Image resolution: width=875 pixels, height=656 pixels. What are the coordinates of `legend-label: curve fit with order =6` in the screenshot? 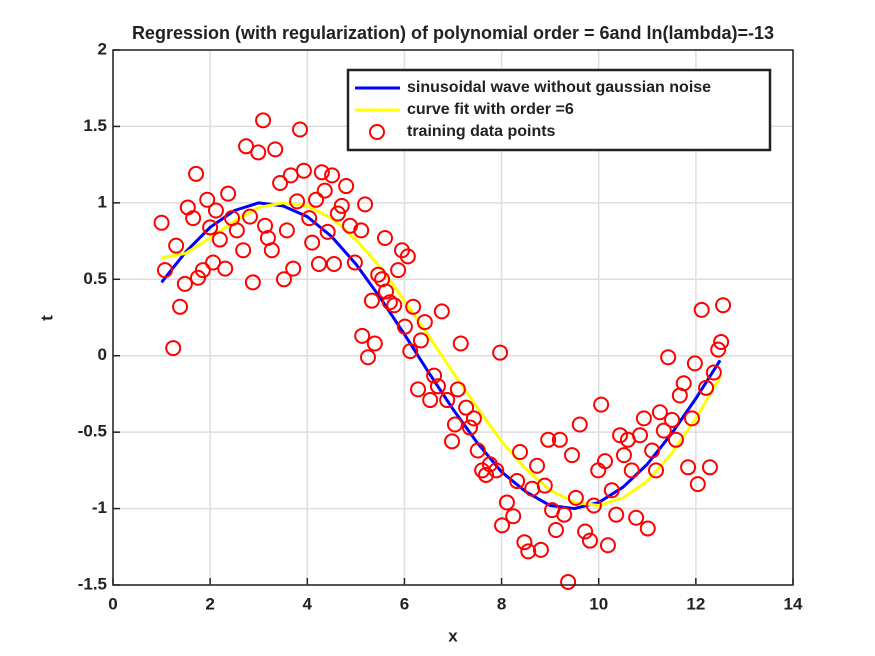 It's located at (490, 109).